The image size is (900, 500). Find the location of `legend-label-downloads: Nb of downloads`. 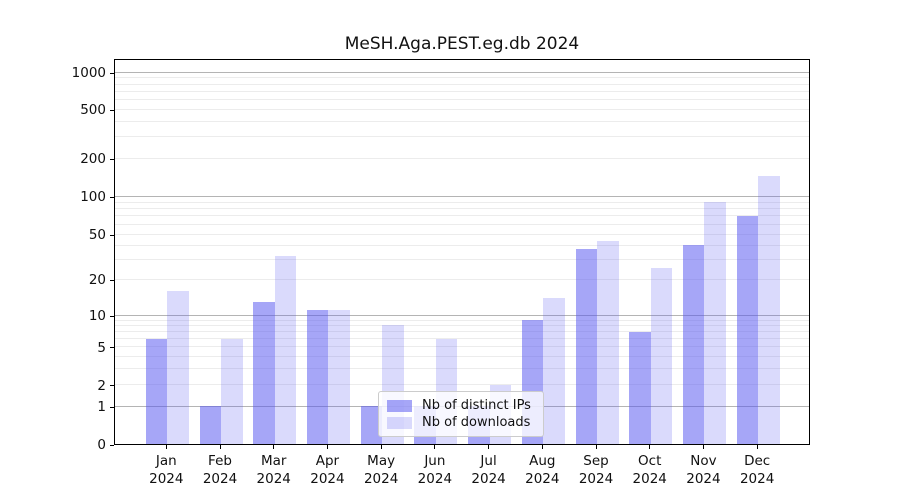

legend-label-downloads: Nb of downloads is located at coordinates (476, 422).